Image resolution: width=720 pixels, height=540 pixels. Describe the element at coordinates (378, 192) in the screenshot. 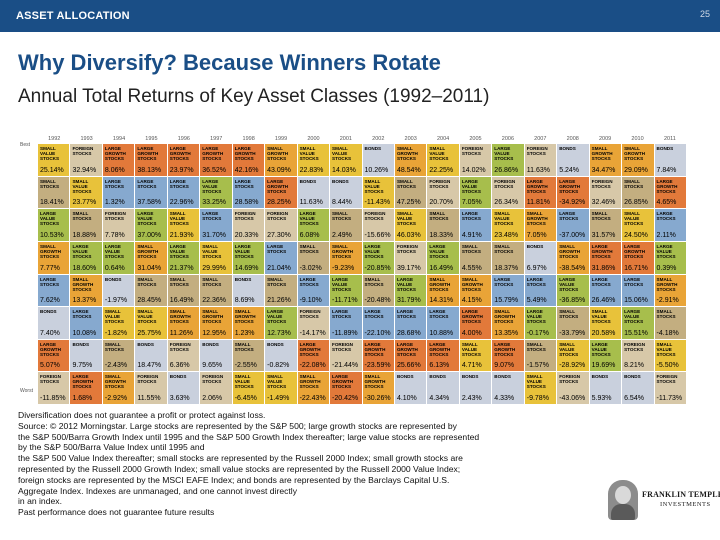

I see `return-cell: SMALL VALUE STOCKS -11.43%` at that location.